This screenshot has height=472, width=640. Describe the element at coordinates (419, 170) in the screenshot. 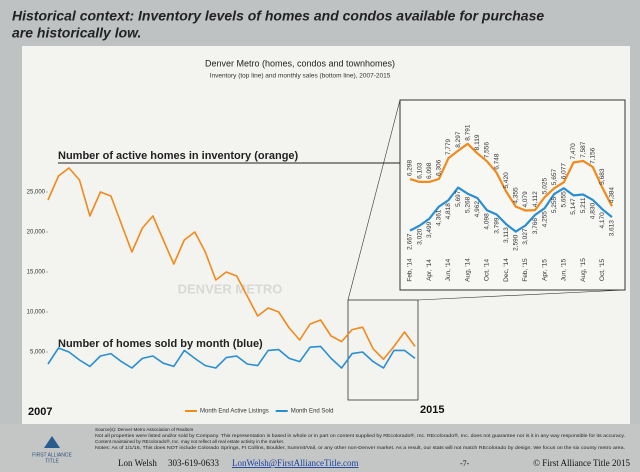

I see `data-label: 6,103` at that location.